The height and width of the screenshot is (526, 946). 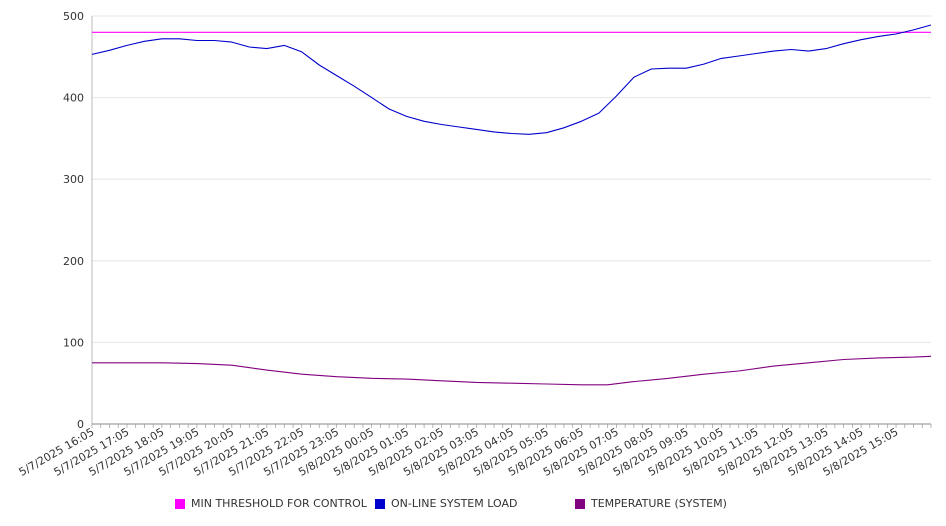 What do you see at coordinates (454, 503) in the screenshot?
I see `legend-label-system-load: ON-LINE SYSTEM LOAD` at bounding box center [454, 503].